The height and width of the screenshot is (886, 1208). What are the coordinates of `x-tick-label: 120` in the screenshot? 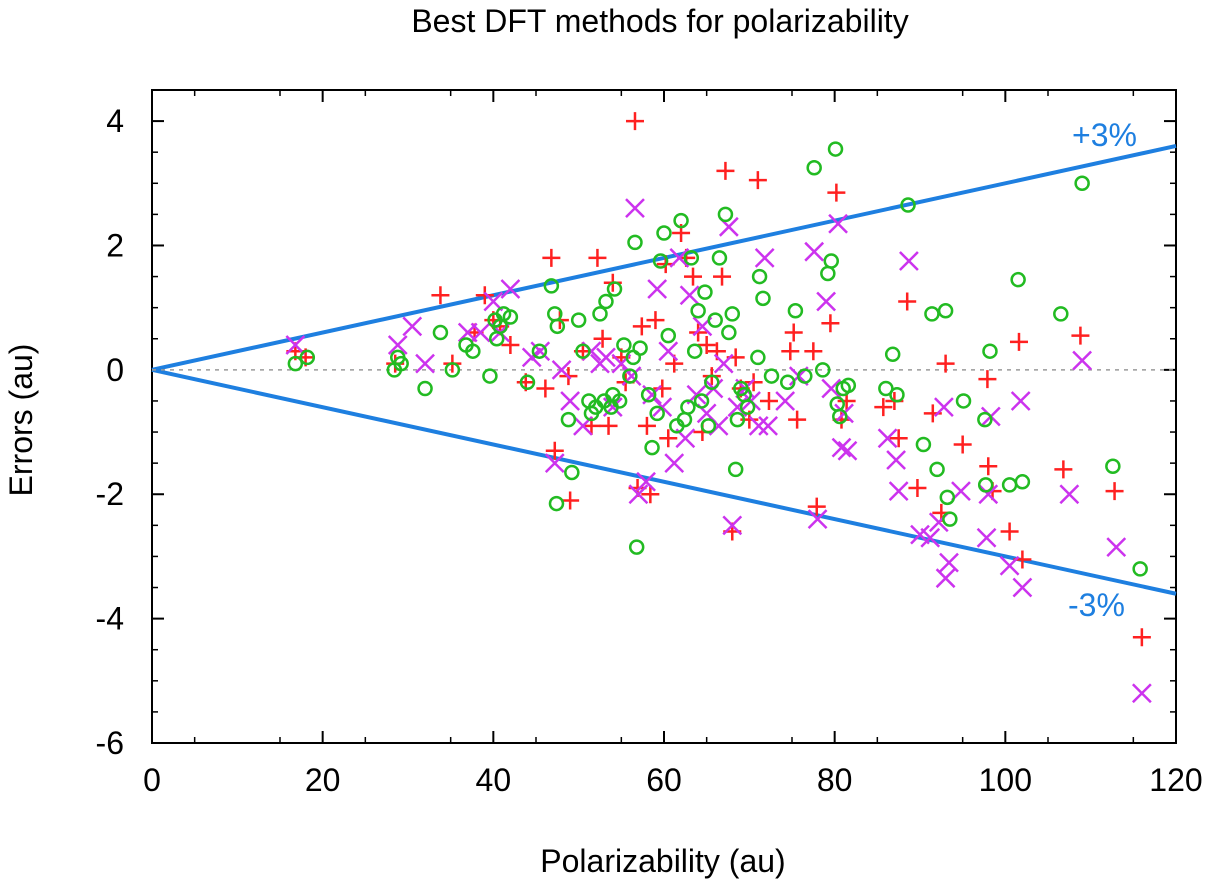 It's located at (1175, 780).